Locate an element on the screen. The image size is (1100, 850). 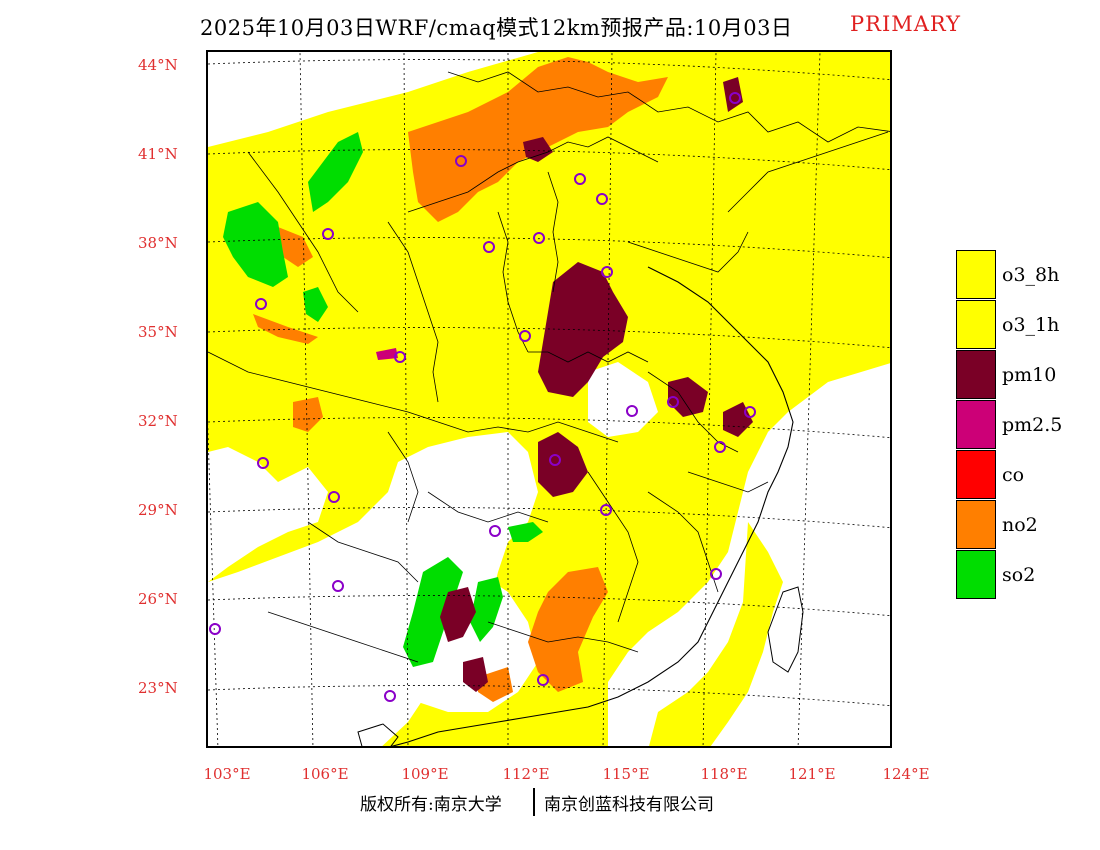
legend-label: o3_1h is located at coordinates (1031, 325).